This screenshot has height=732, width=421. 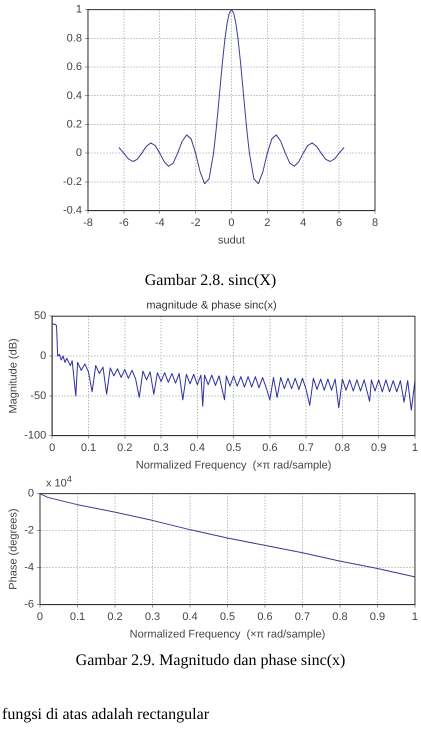 What do you see at coordinates (59, 482) in the screenshot?
I see `text: x 10$^{4}$` at bounding box center [59, 482].